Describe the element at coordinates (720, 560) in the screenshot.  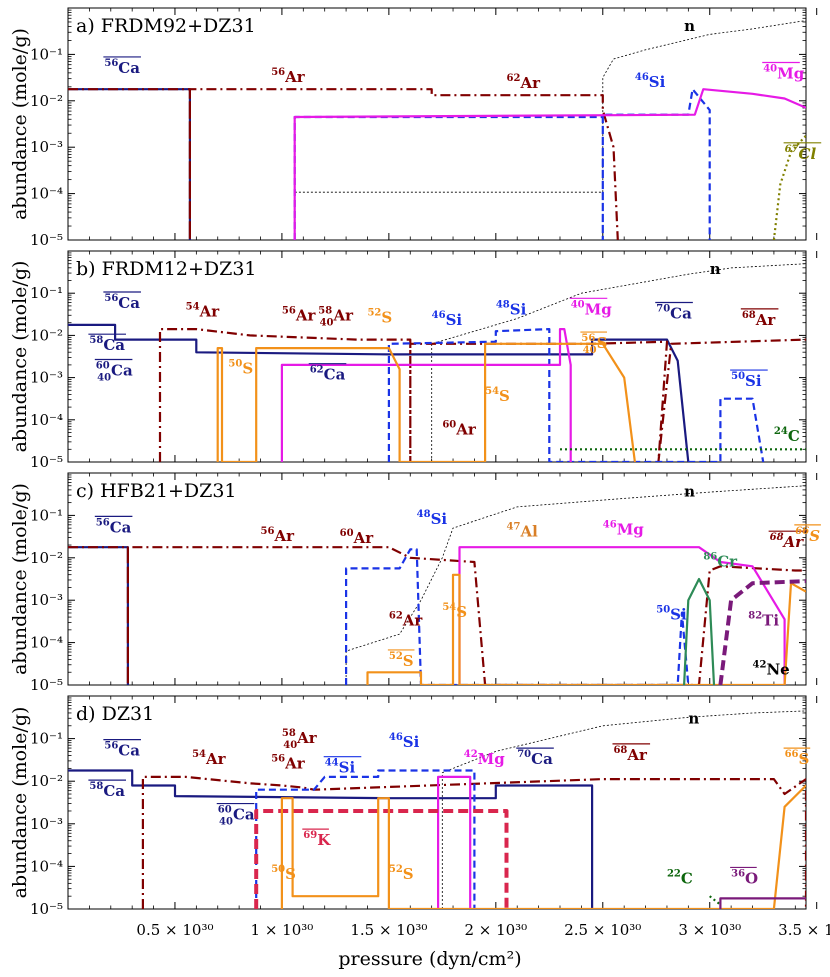
I see `isotope-label: 86Cr` at that location.